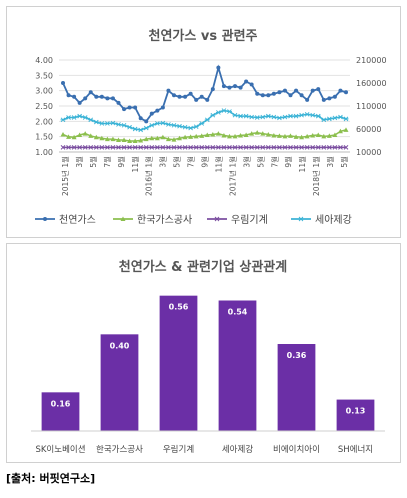  What do you see at coordinates (249, 220) in the screenshot?
I see `legend-label: 우림기계` at bounding box center [249, 220].